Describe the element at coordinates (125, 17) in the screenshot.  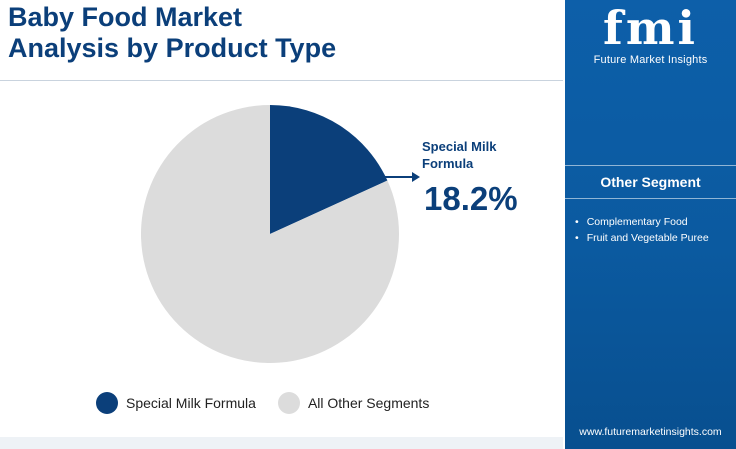
I see `chart-title-line-1: Baby Food Market` at that location.